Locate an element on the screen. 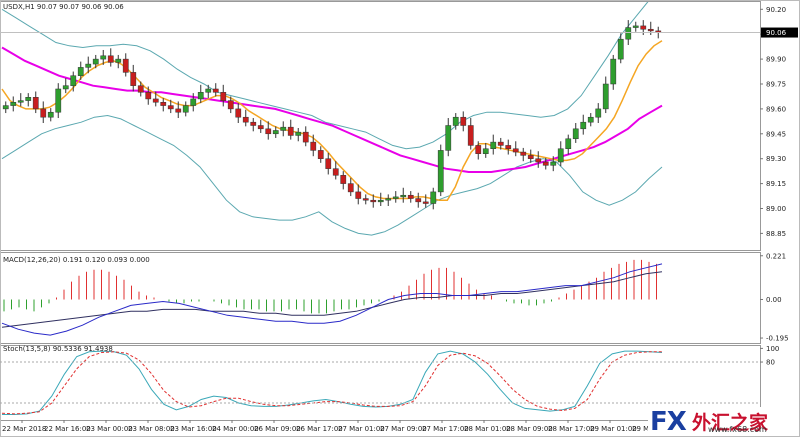 This screenshot has width=800, height=437. time-tick-label: 22 Mar 2018 is located at coordinates (24, 429).